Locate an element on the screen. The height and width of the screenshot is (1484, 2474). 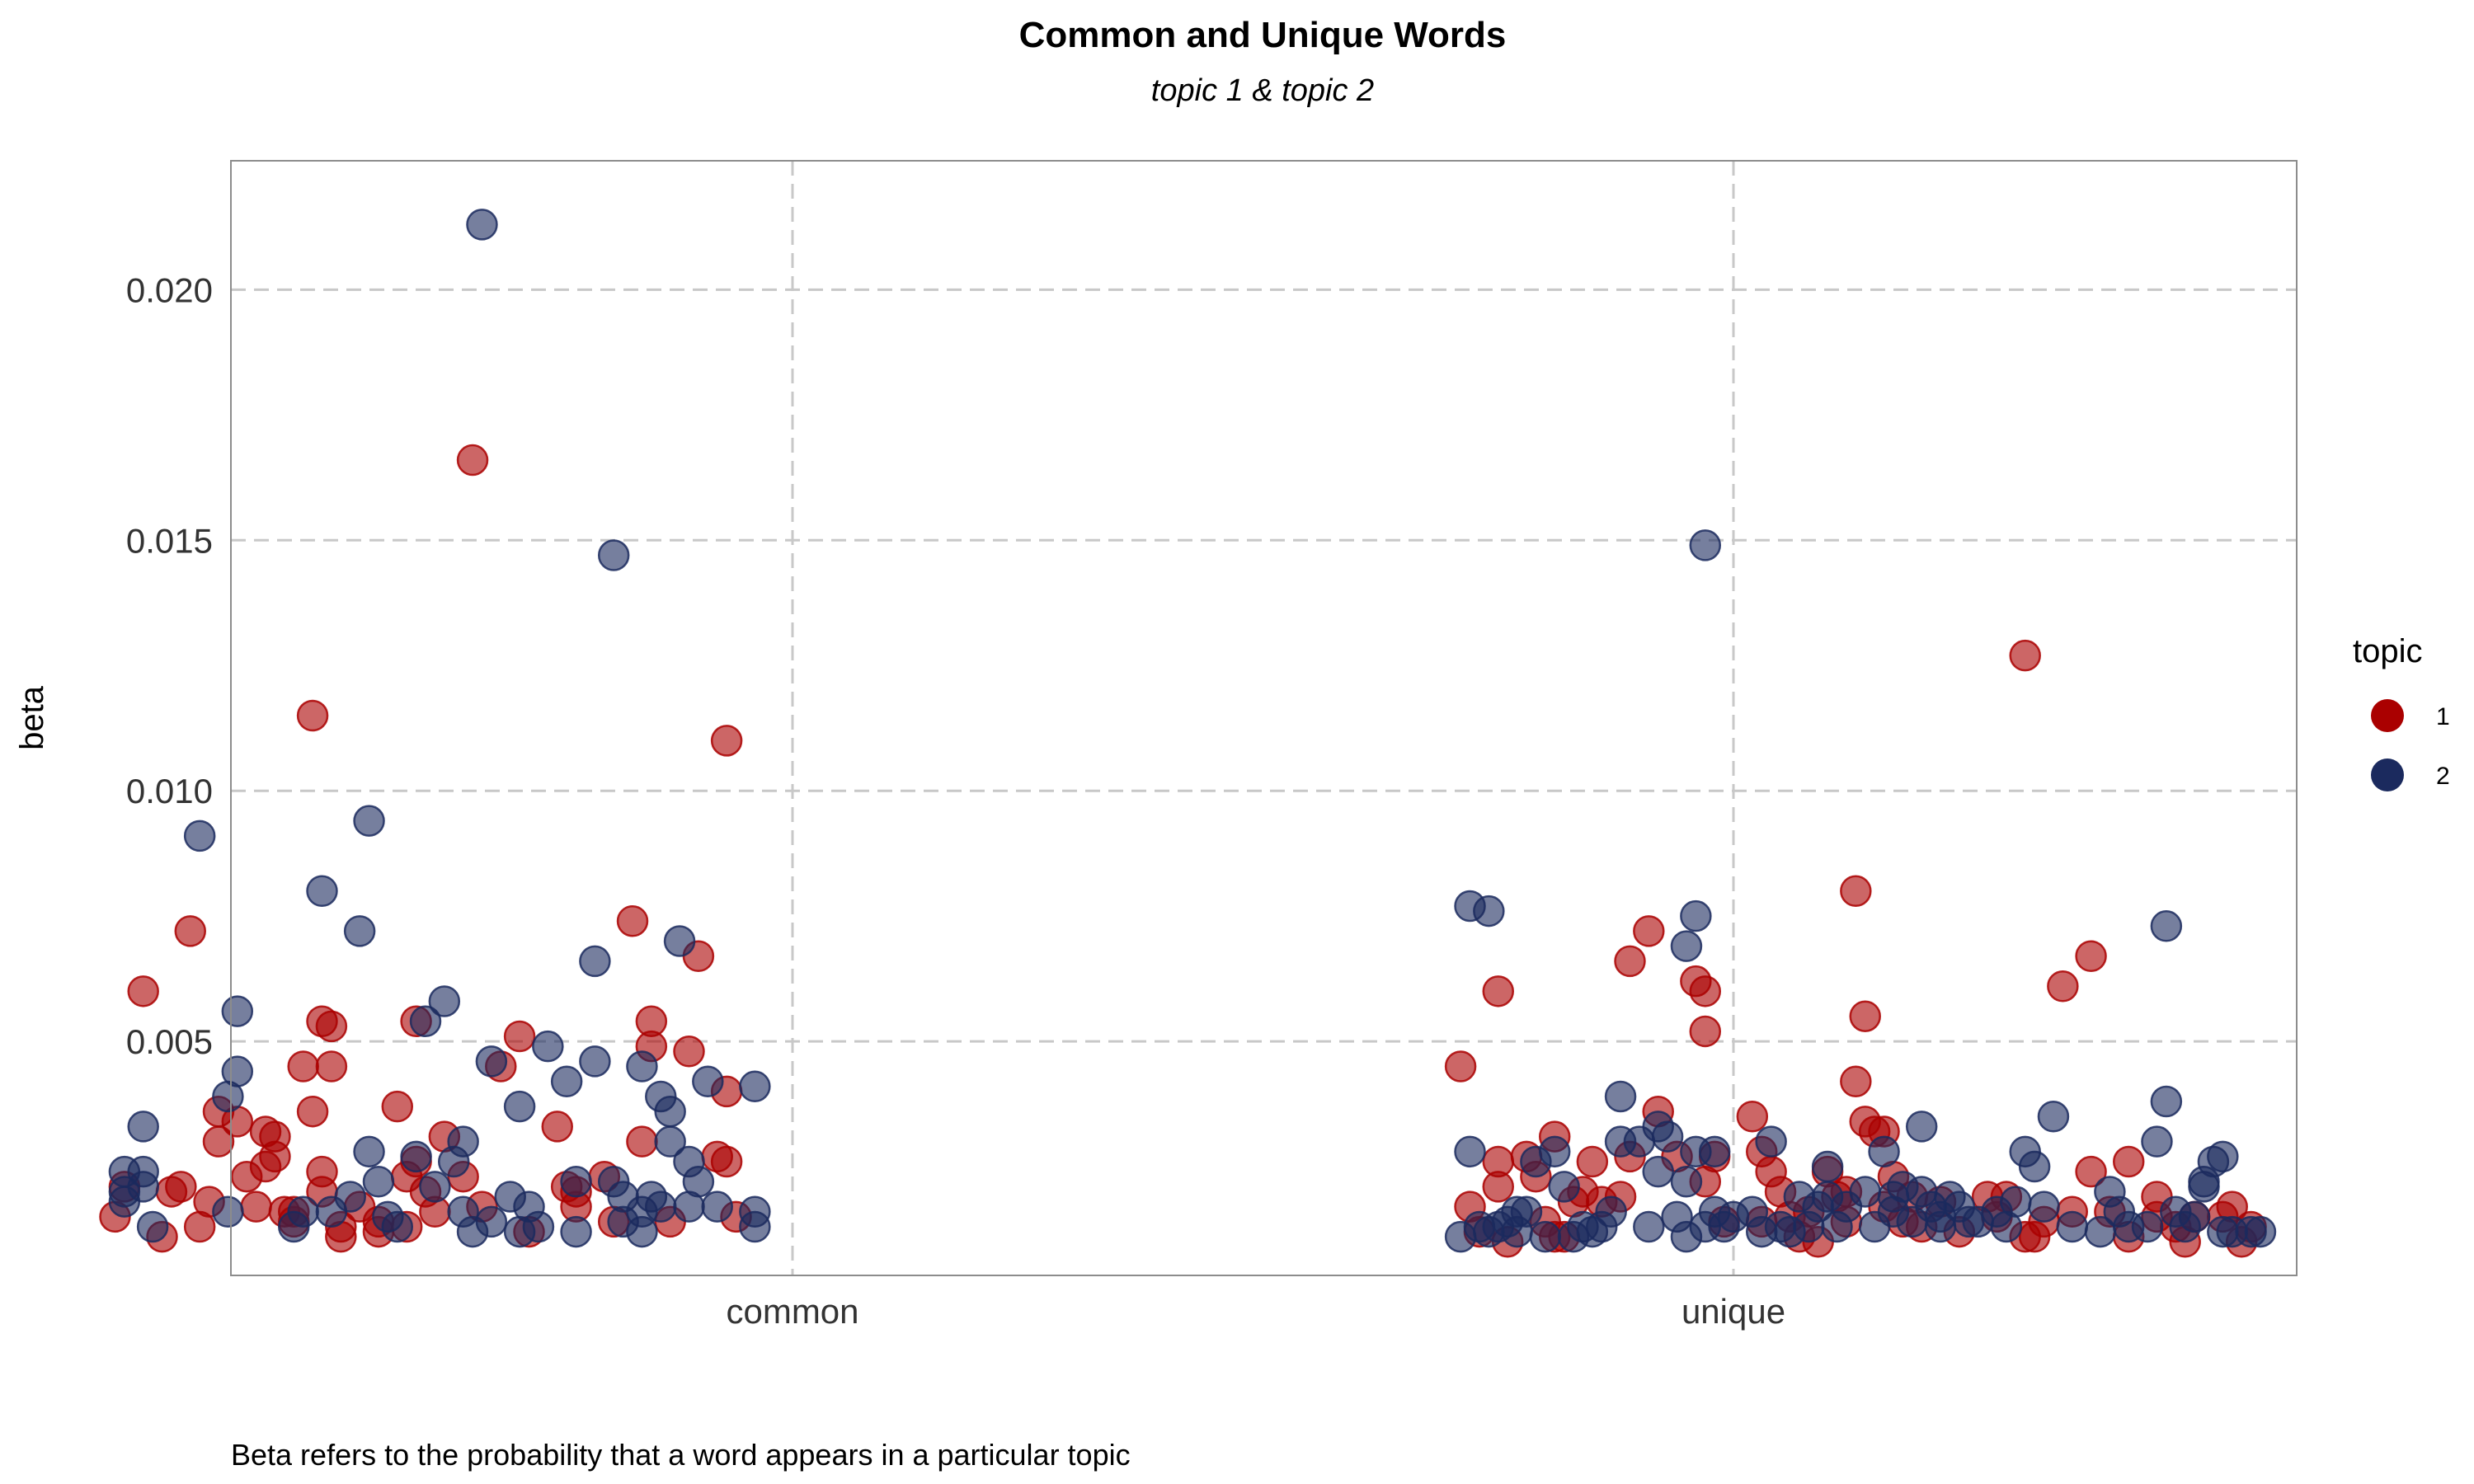
chart-title: Common and Unique Words is located at coordinates (1263, 35).